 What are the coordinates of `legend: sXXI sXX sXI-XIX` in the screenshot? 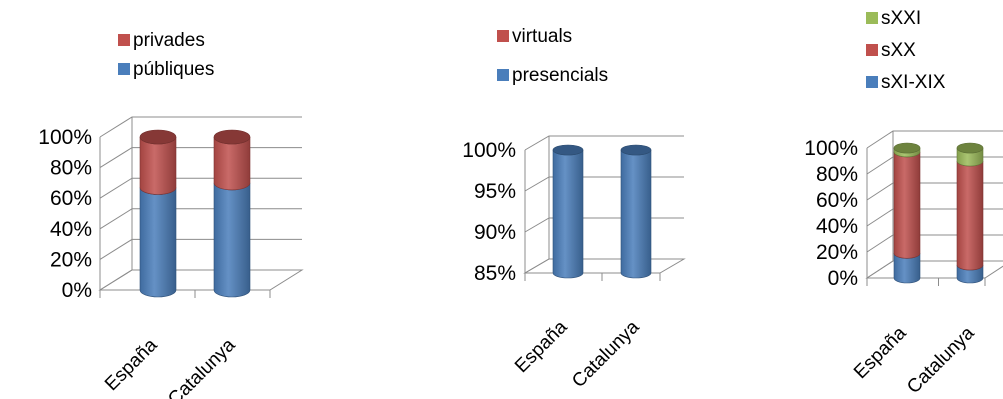 It's located at (906, 50).